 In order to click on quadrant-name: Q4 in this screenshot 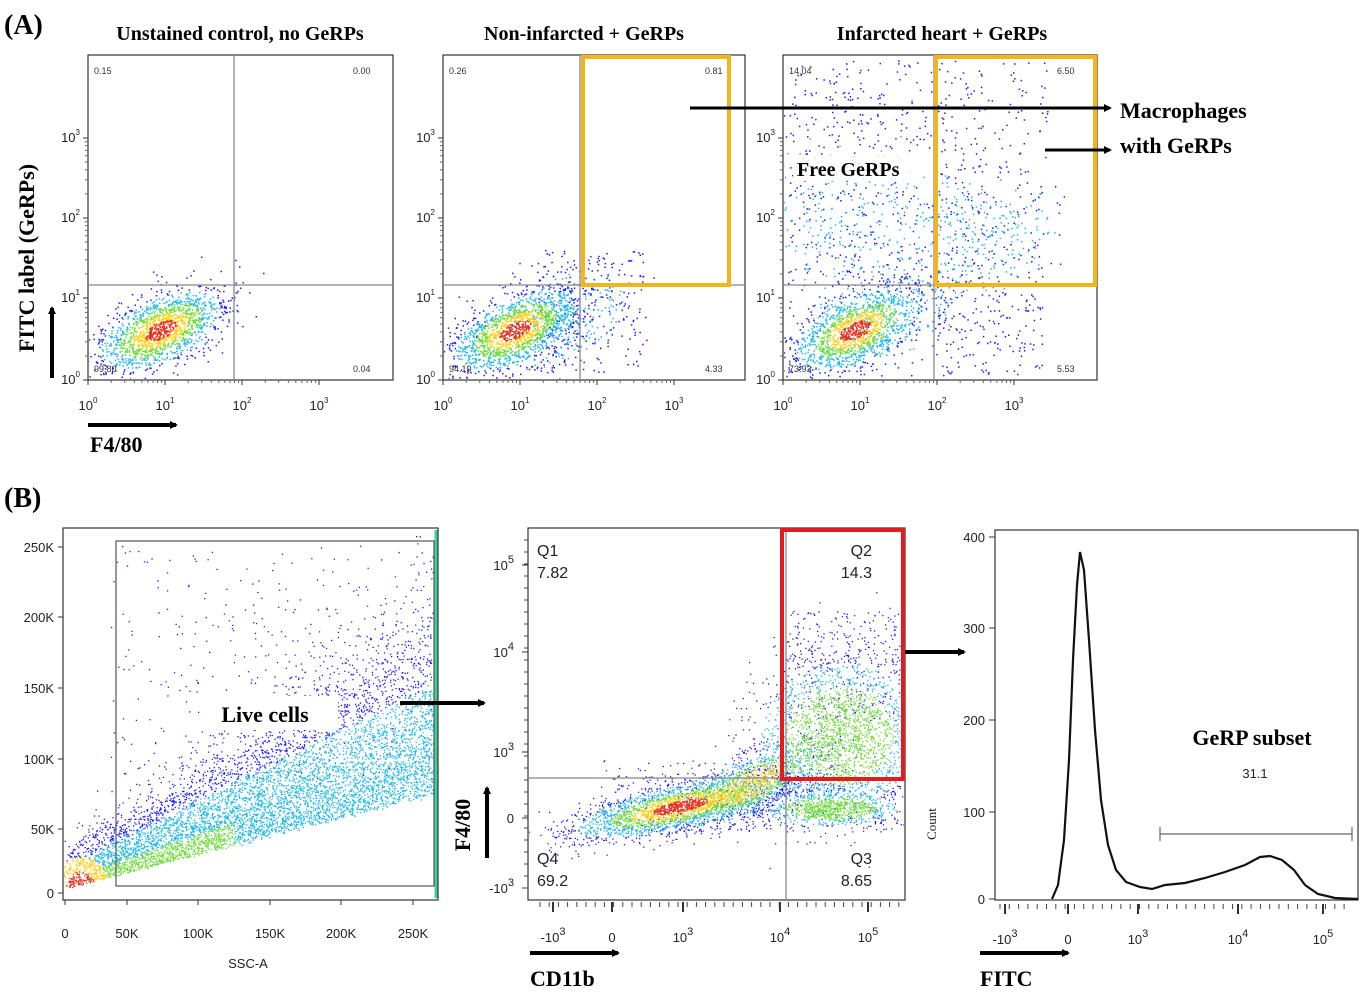, I will do `click(547, 859)`.